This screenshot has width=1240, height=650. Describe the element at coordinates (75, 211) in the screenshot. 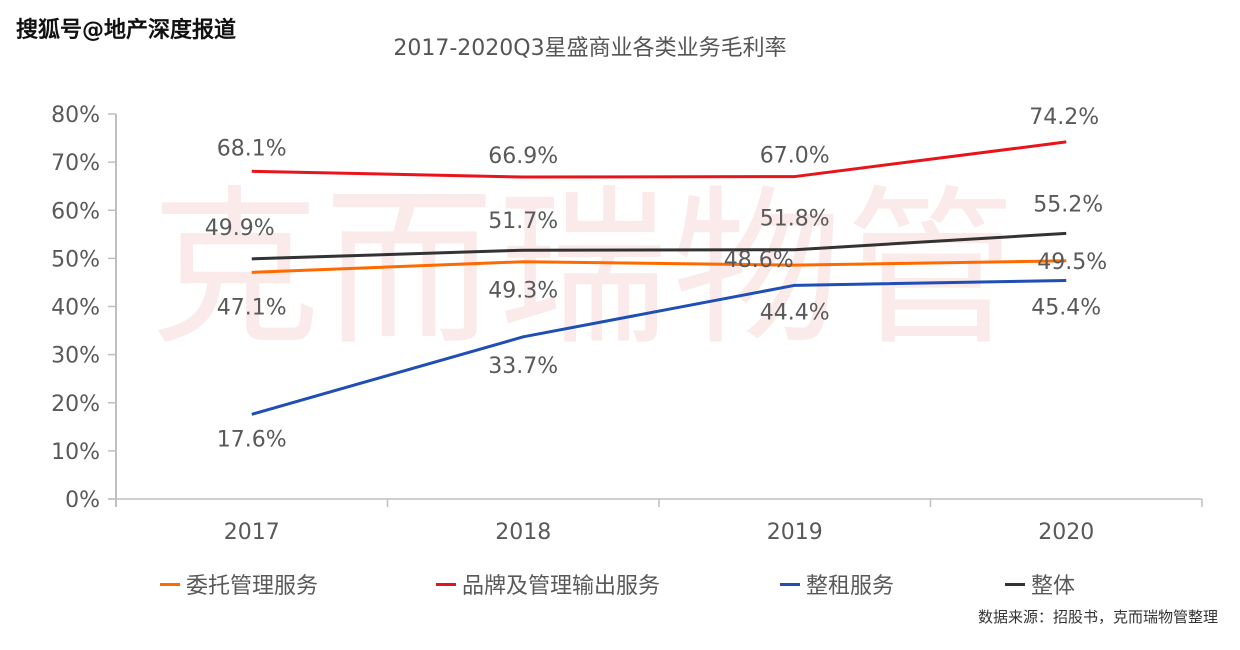

I see `y-tick-label: 60%` at that location.